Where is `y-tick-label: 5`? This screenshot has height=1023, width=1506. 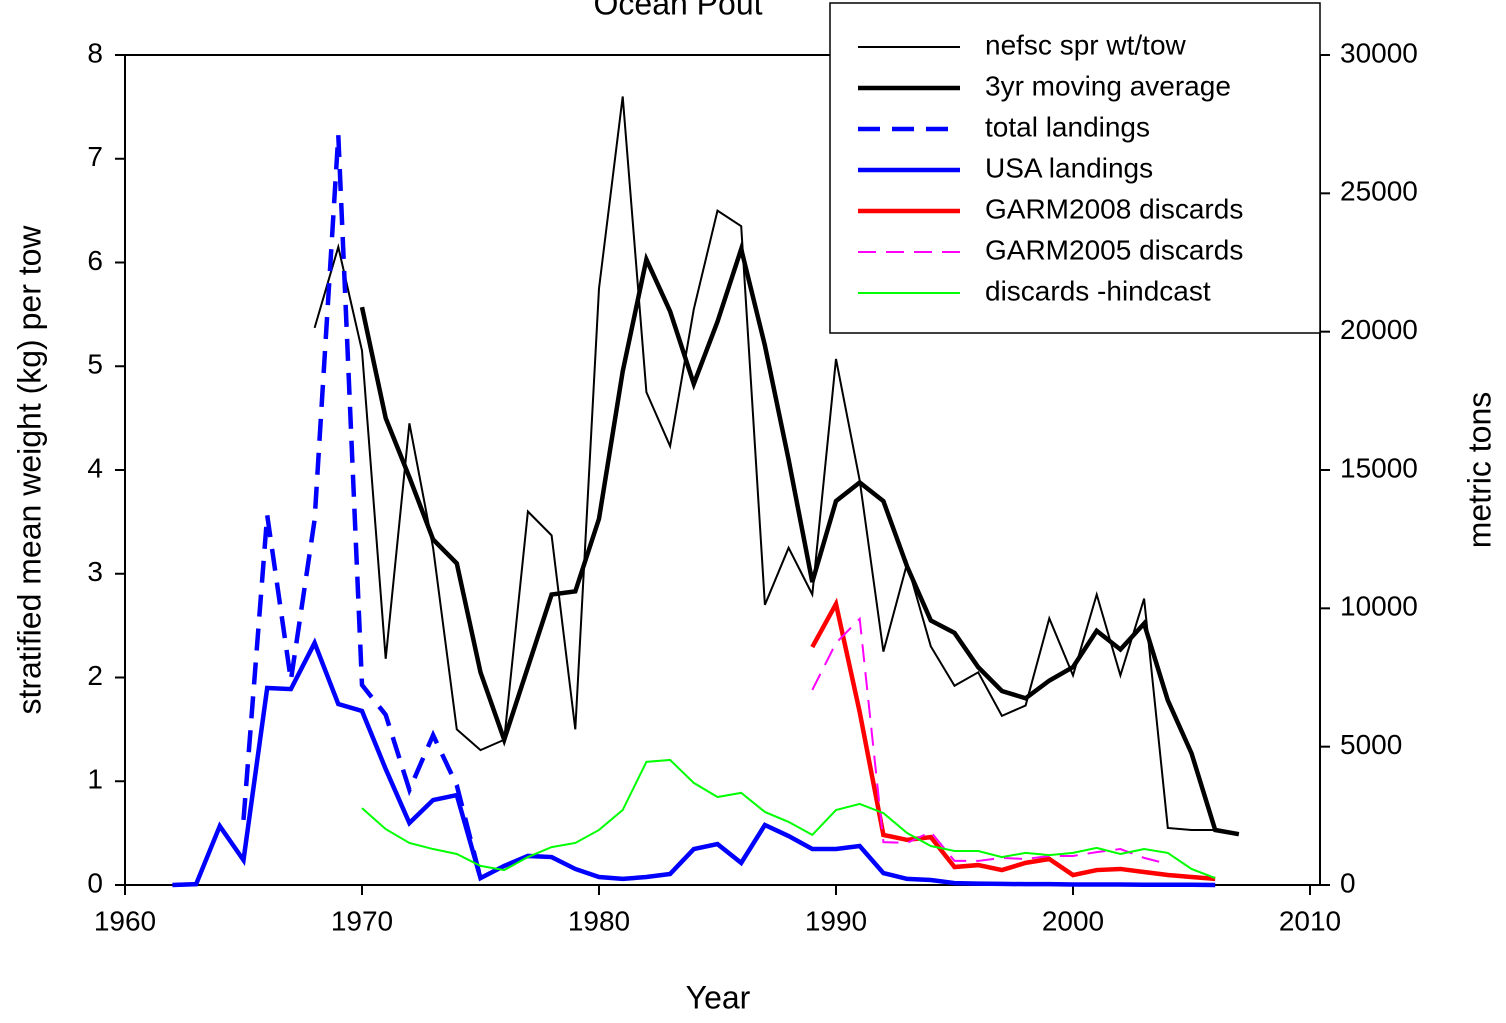
y-tick-label: 5 is located at coordinates (95, 364).